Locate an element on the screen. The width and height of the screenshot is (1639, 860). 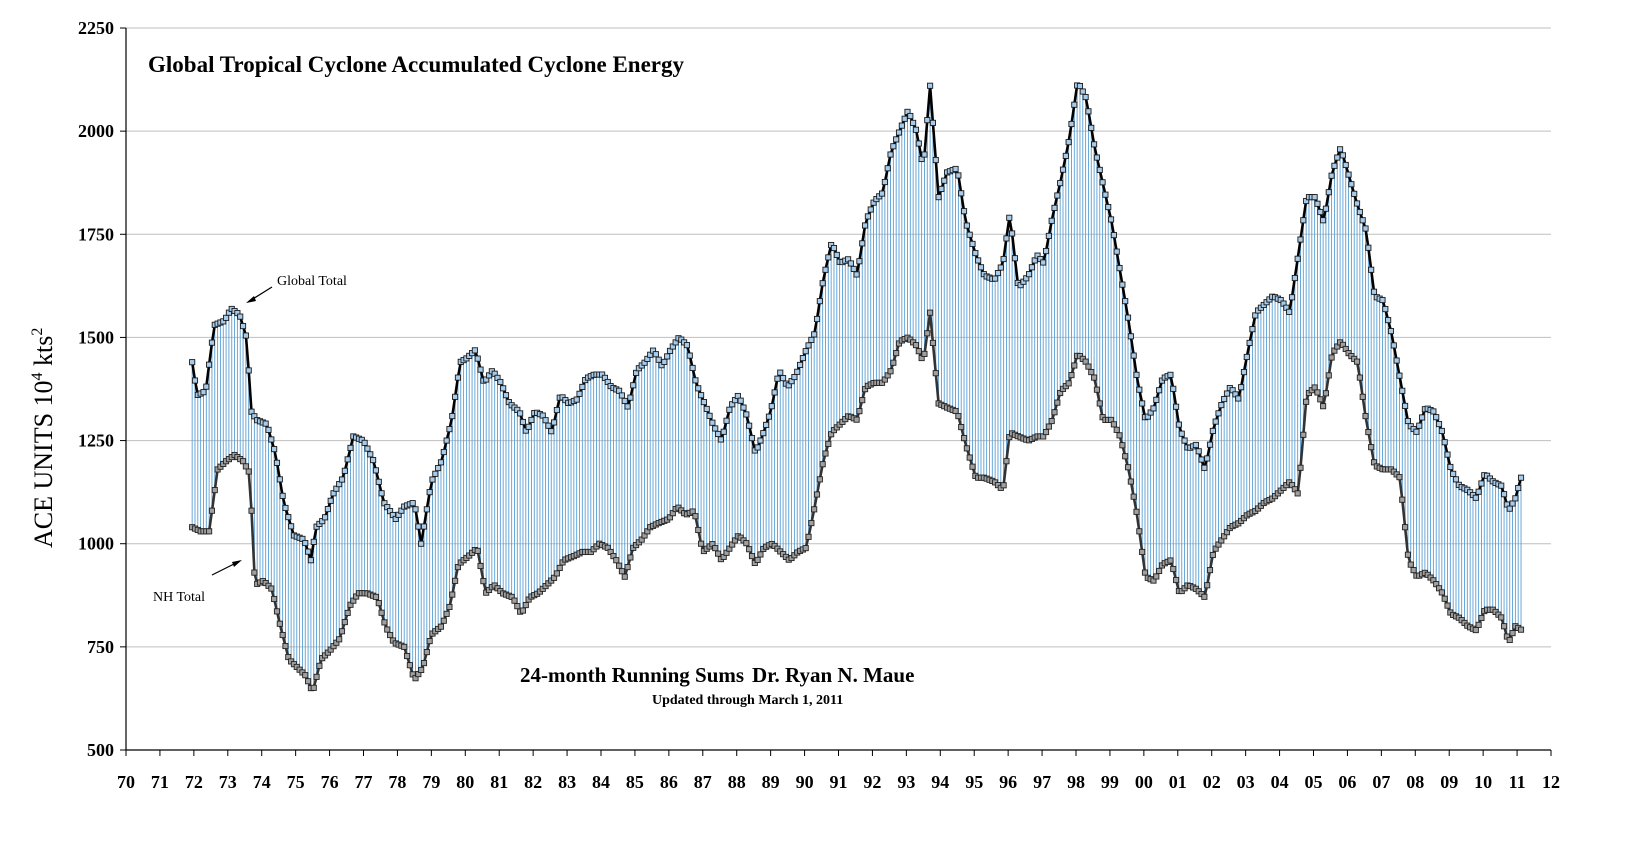
annotation-global-total: Global Total is located at coordinates (296, 288).